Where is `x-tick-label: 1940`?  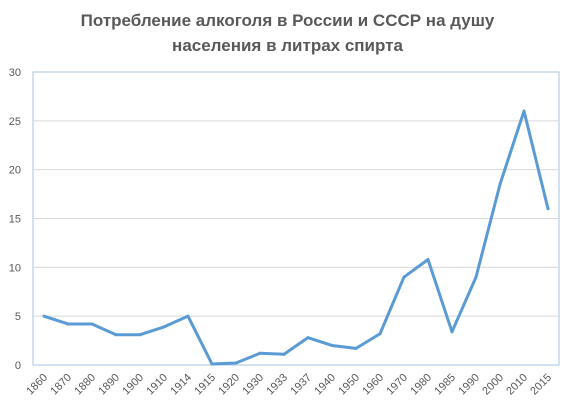
x-tick-label: 1940 is located at coordinates (325, 385).